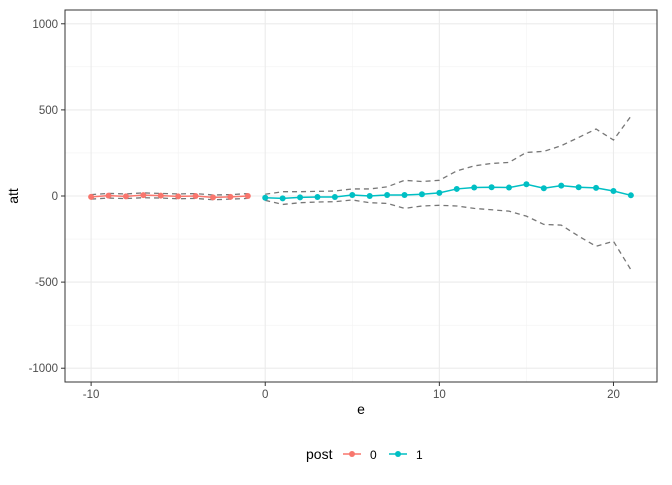  Describe the element at coordinates (319, 454) in the screenshot. I see `legend-title: post` at that location.